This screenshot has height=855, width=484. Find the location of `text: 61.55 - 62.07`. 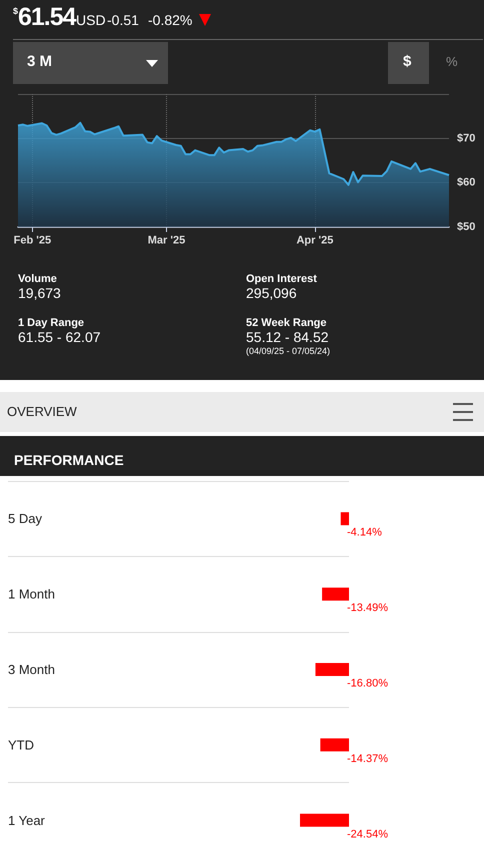

text: 61.55 - 62.07 is located at coordinates (59, 337).